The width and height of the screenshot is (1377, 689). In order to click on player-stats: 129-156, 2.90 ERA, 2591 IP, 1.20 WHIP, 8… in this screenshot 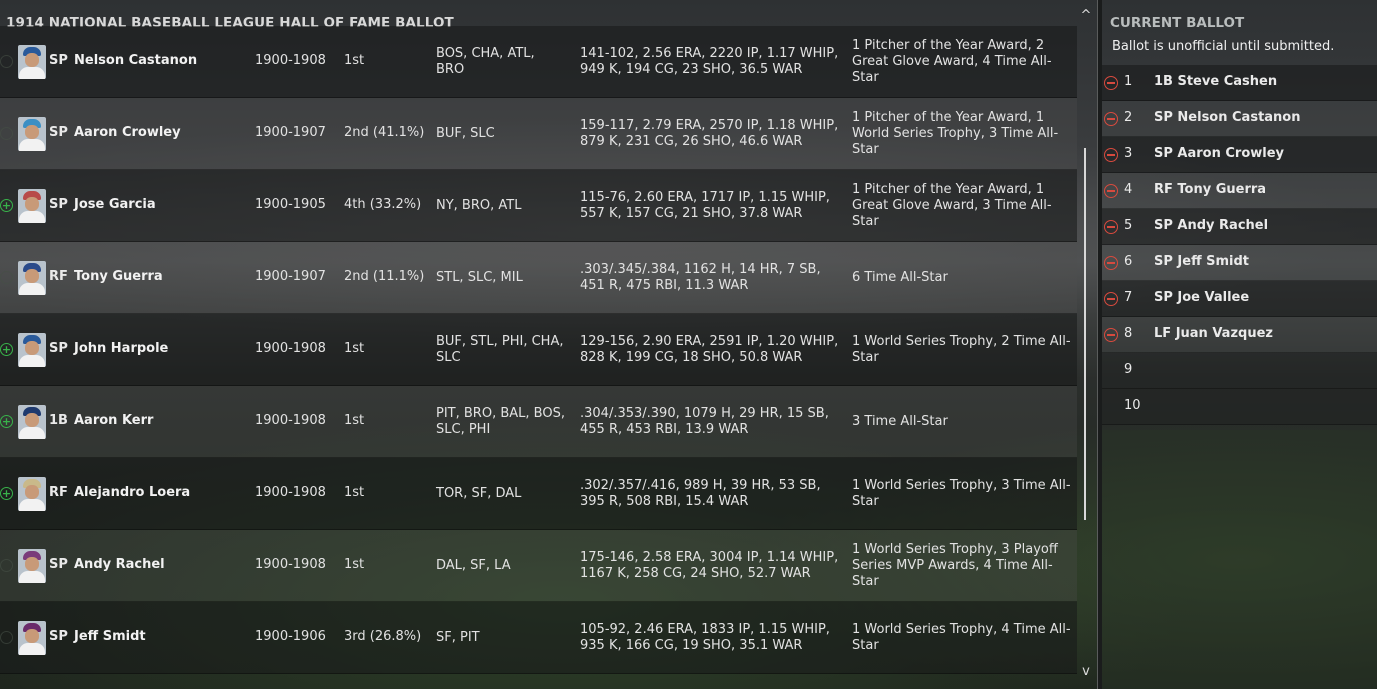, I will do `click(709, 349)`.